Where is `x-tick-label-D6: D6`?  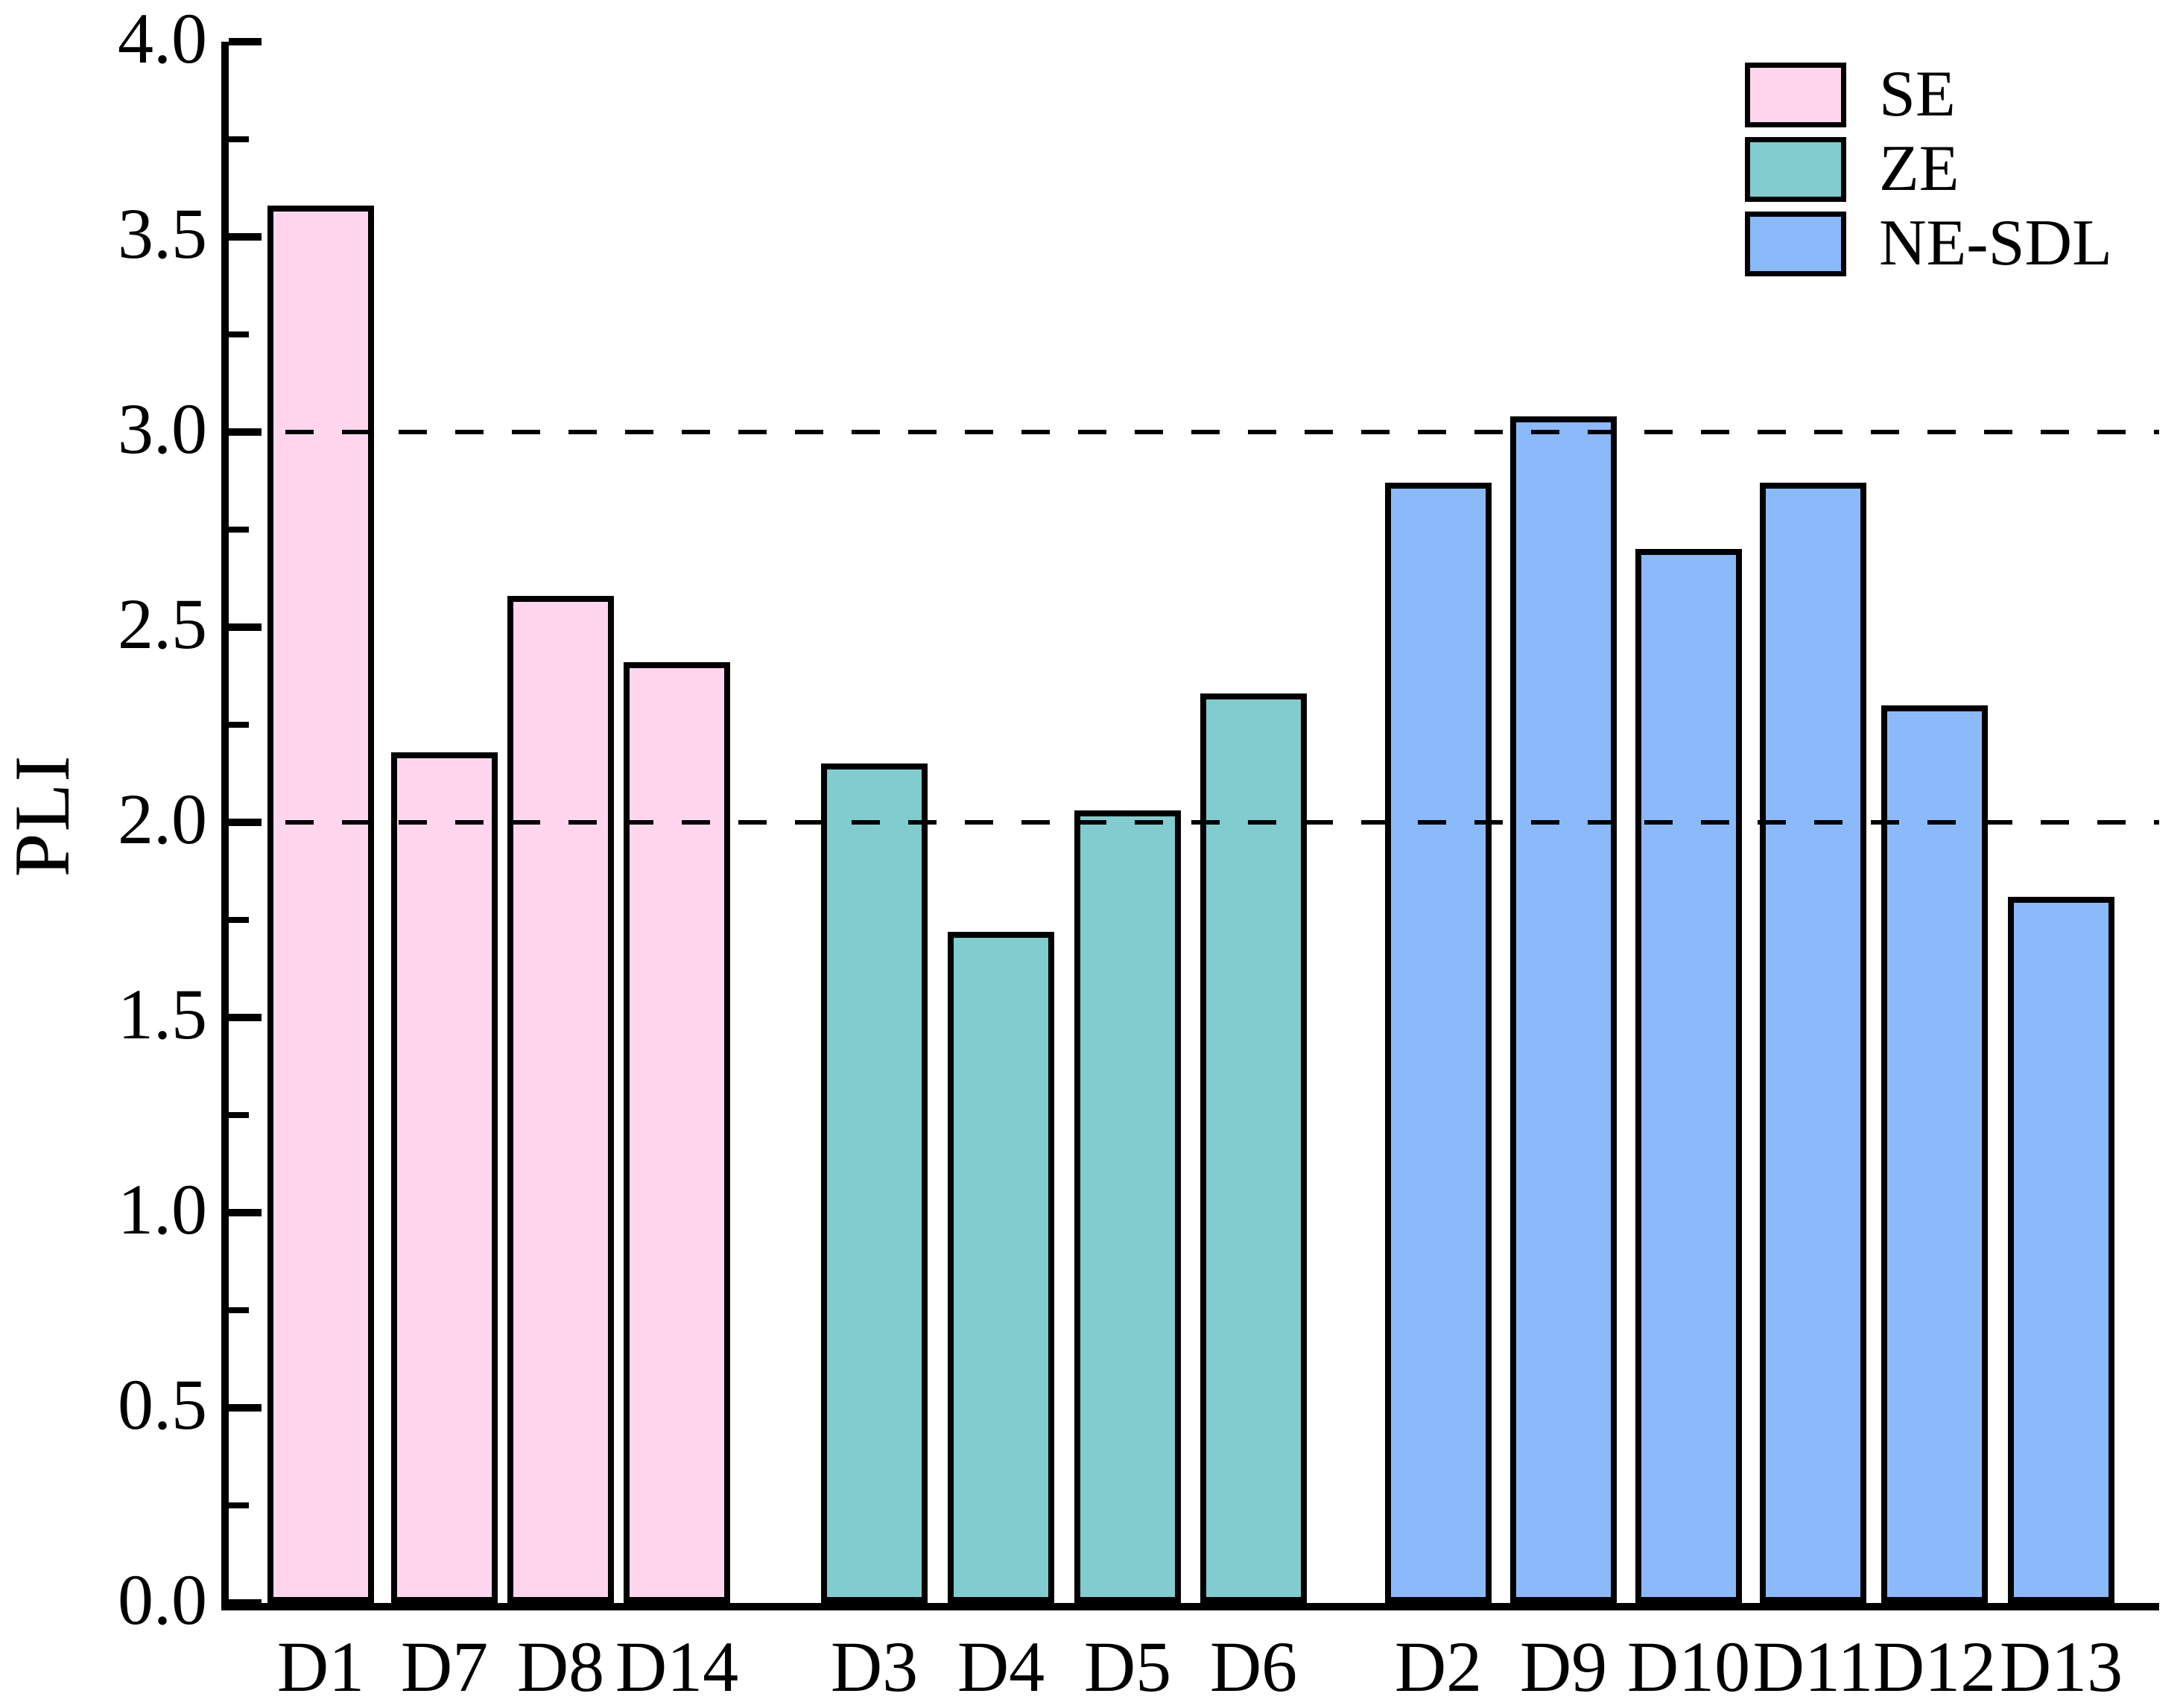 x-tick-label-D6: D6 is located at coordinates (1254, 1667).